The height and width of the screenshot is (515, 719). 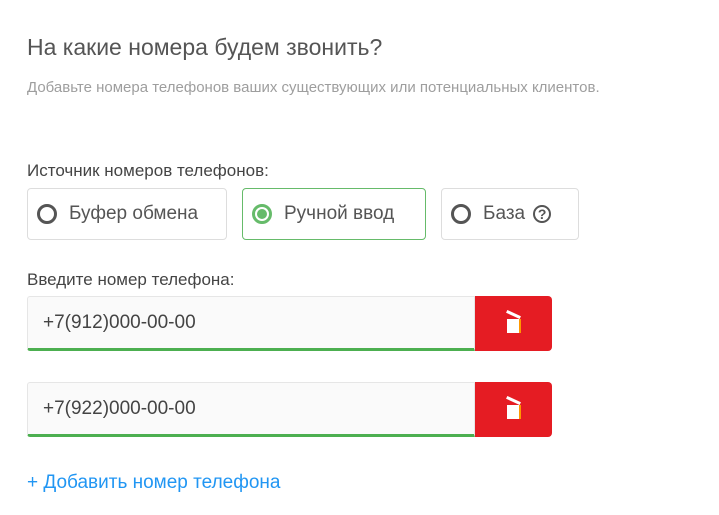 What do you see at coordinates (504, 213) in the screenshot?
I see `radio-label: База` at bounding box center [504, 213].